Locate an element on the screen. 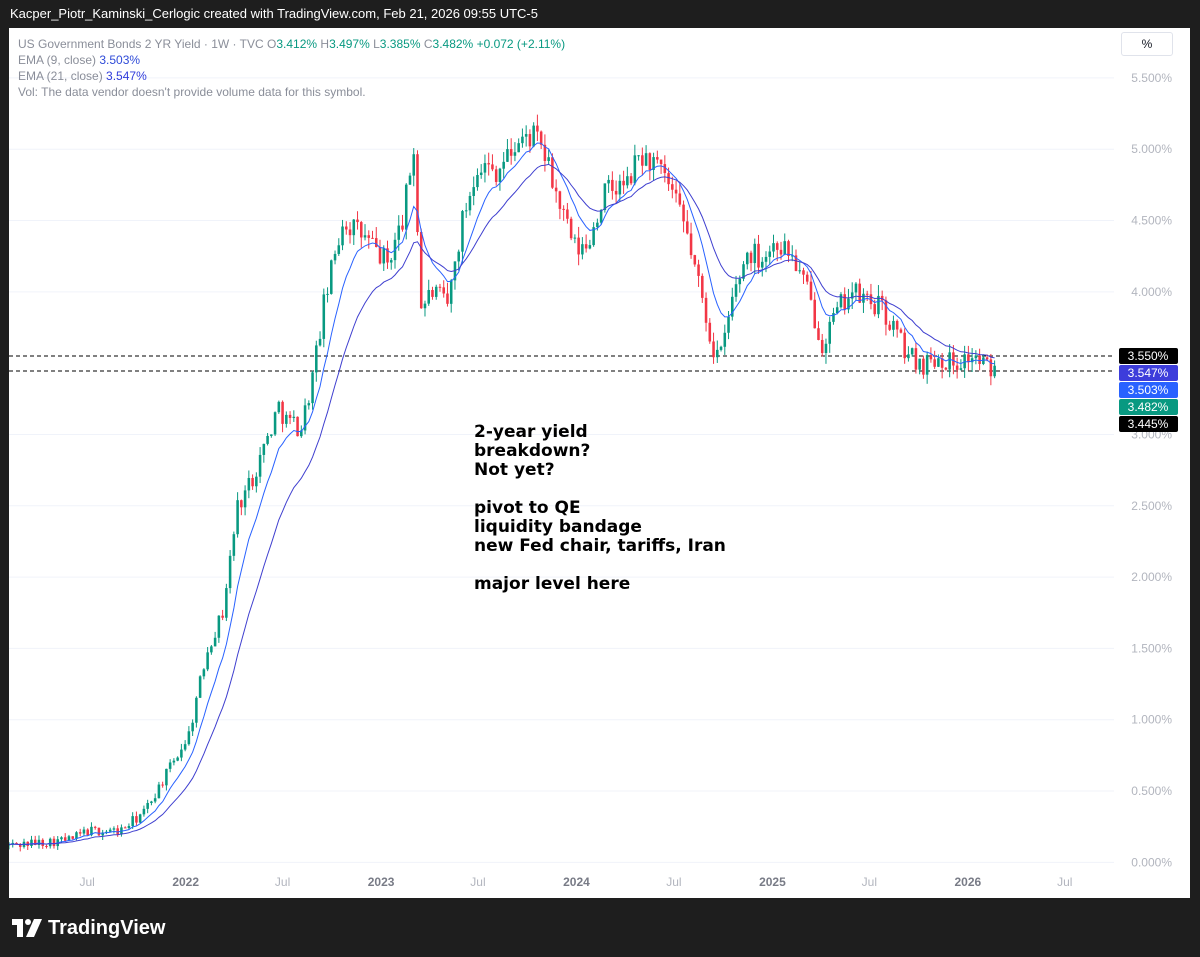 The image size is (1200, 957). x-tick-label: 2024 is located at coordinates (576, 882).